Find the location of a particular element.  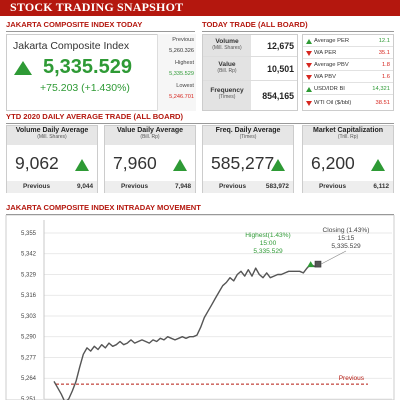

card-unit: (Bill. Rp) is located at coordinates (150, 137).